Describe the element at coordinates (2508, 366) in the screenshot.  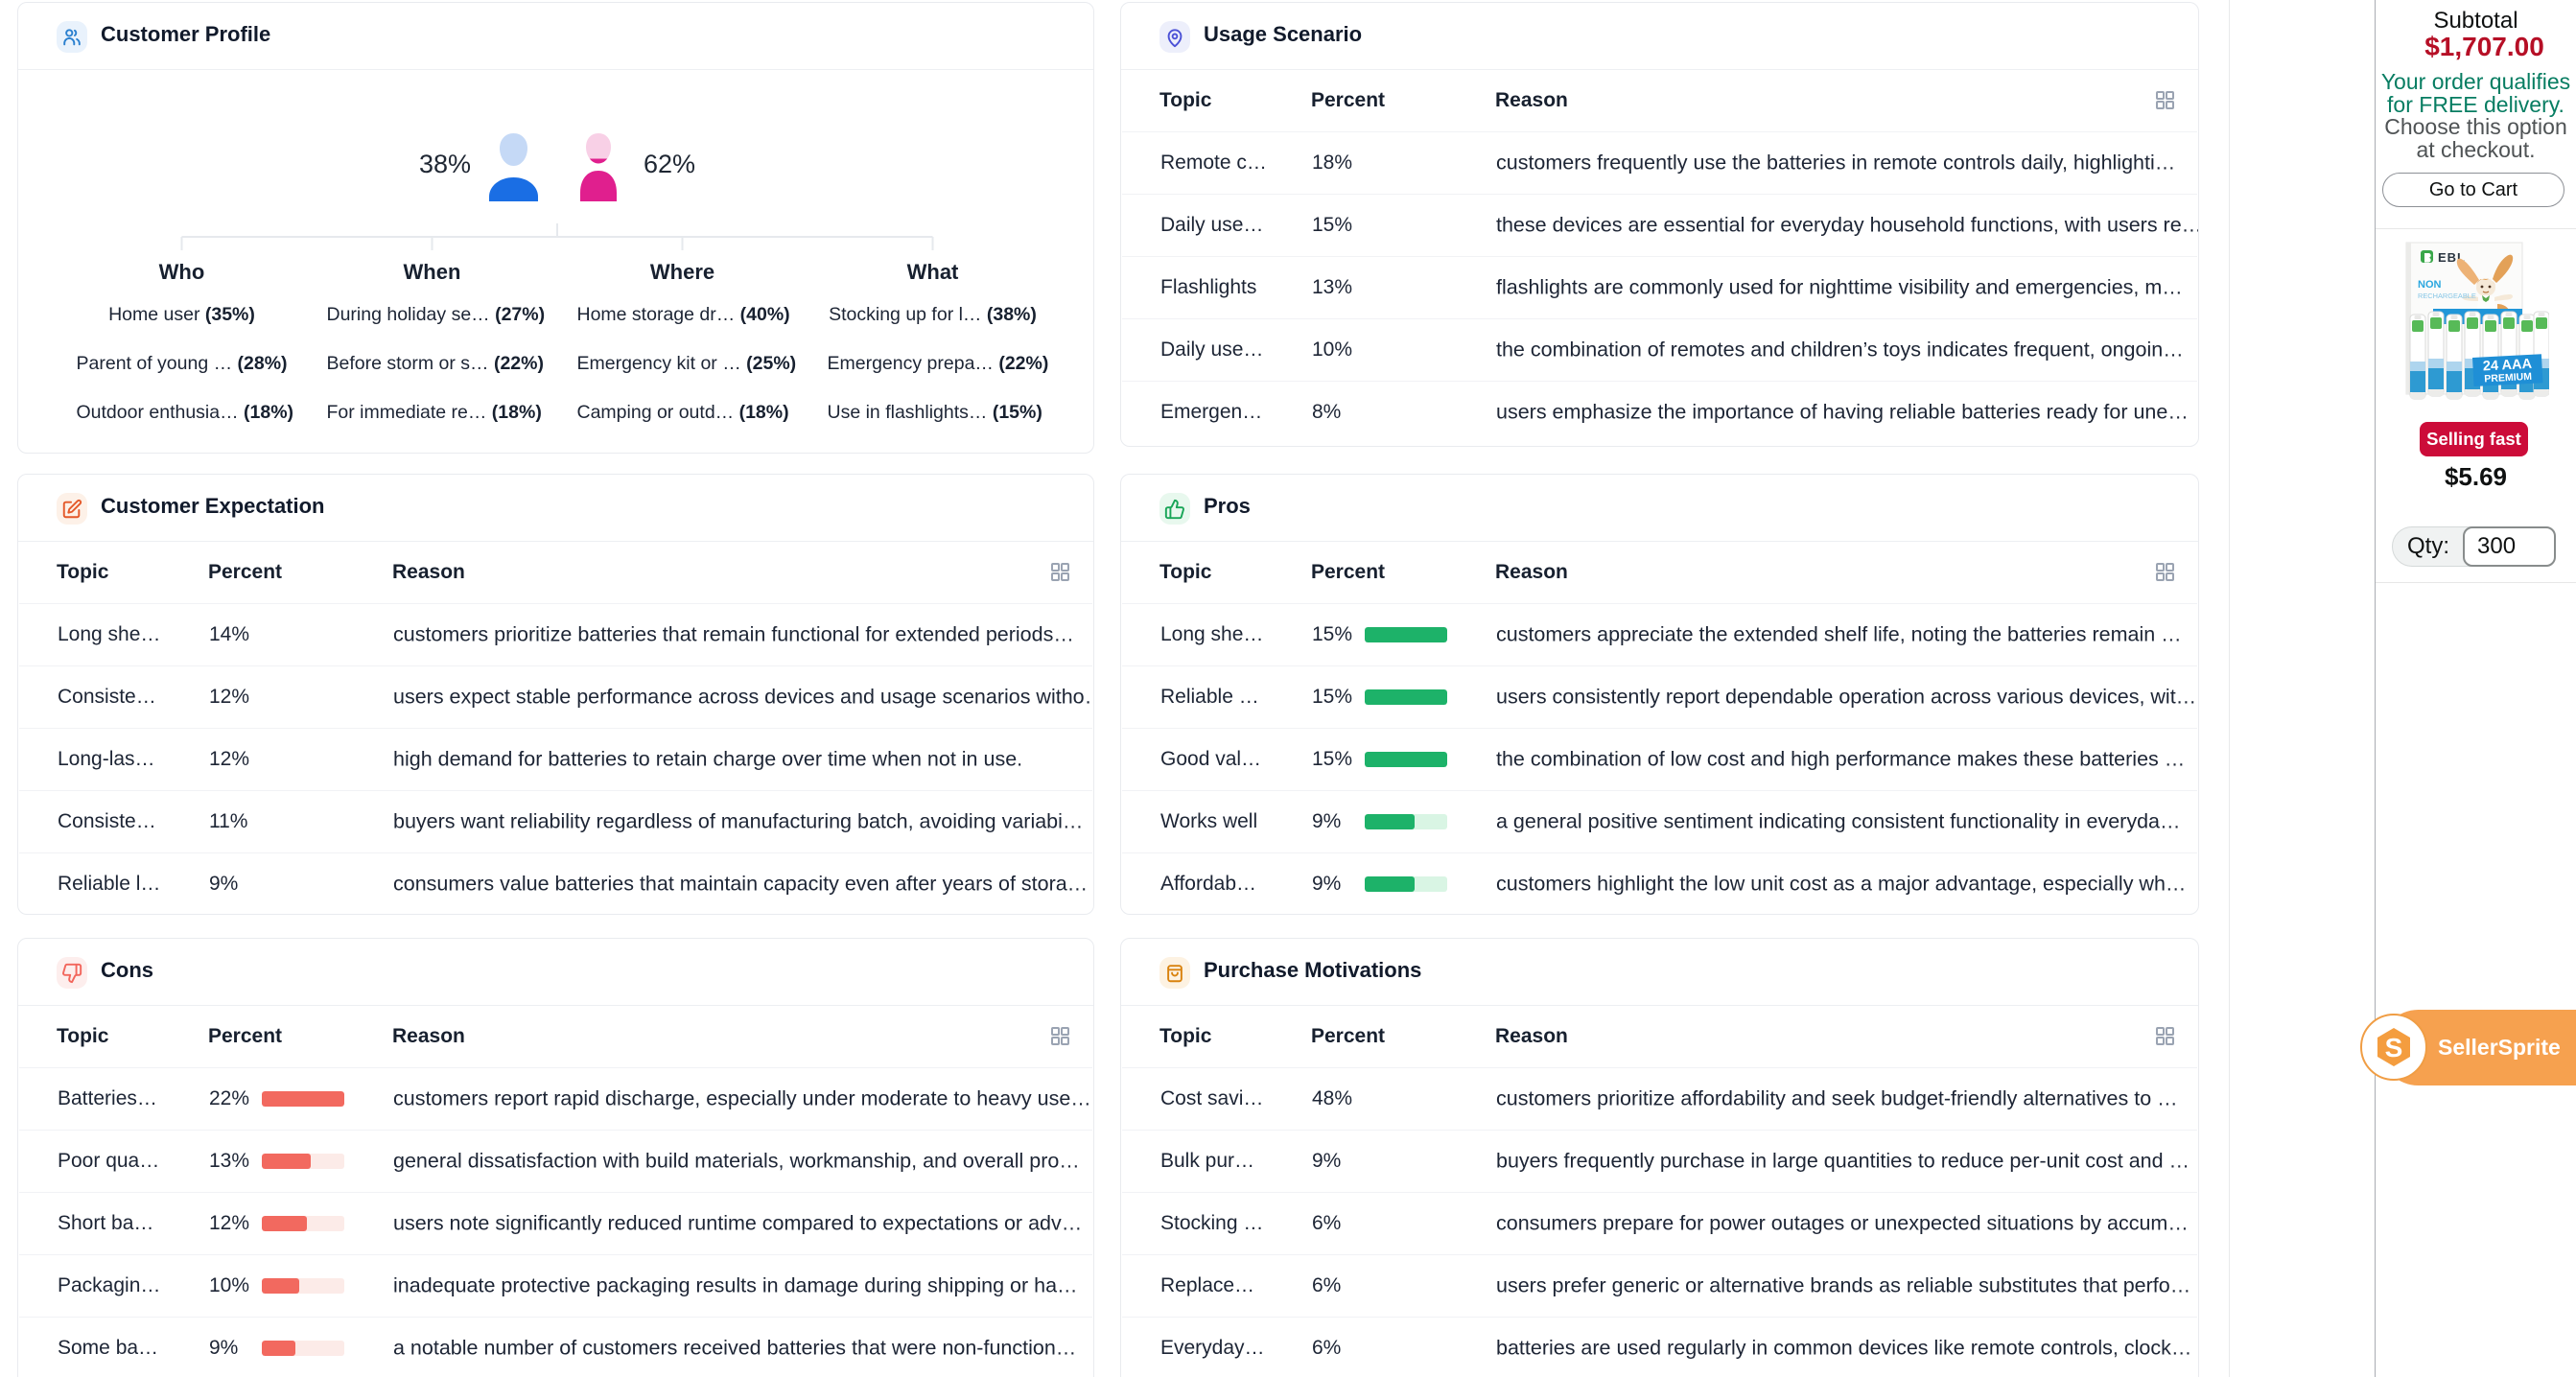
I see `svg-text: 24 AAA` at that location.